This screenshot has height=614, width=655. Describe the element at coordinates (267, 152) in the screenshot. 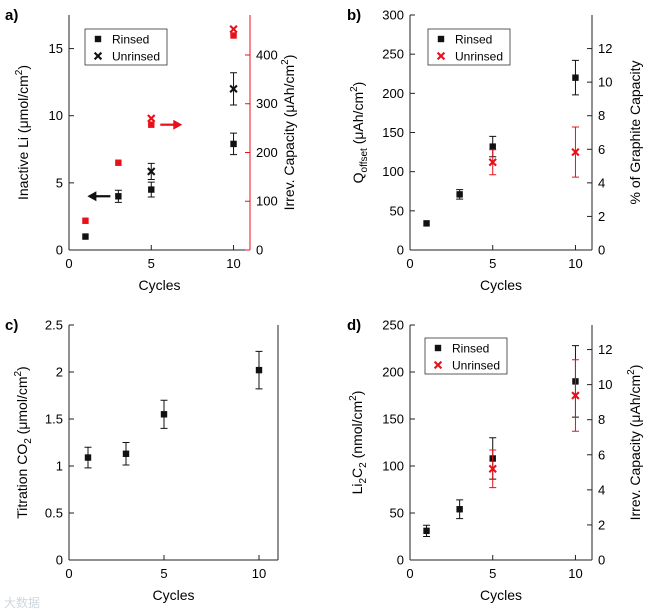

I see `y-right-tick-label: 200` at that location.